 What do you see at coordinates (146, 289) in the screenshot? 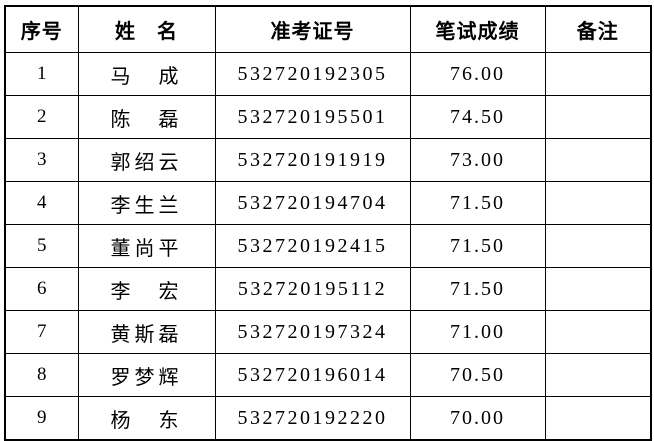
I see `cell-name: 李 宏` at bounding box center [146, 289].